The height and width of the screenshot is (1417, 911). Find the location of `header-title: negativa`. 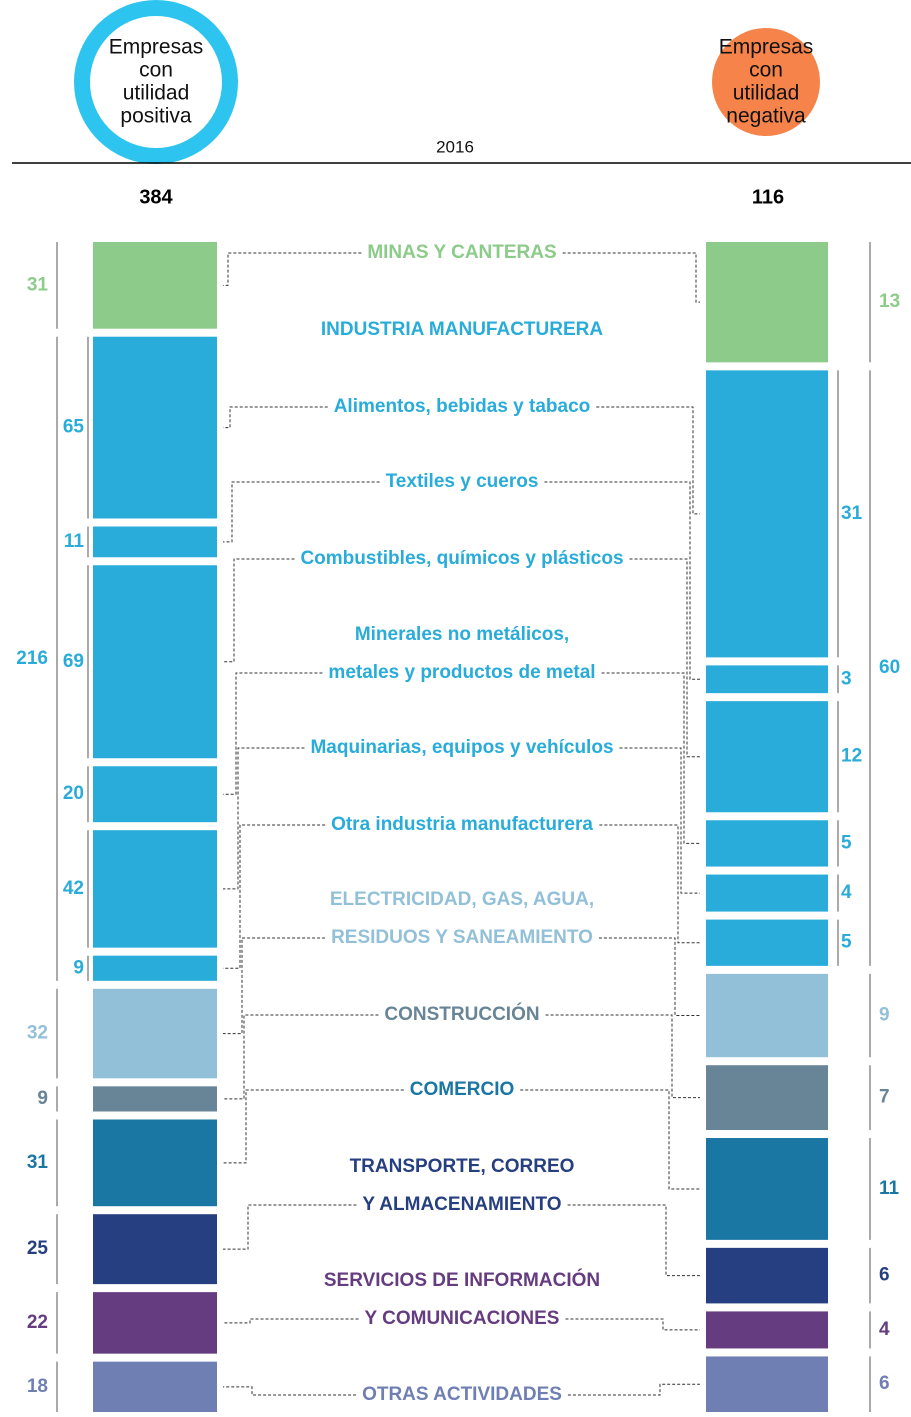

header-title: negativa is located at coordinates (766, 116).